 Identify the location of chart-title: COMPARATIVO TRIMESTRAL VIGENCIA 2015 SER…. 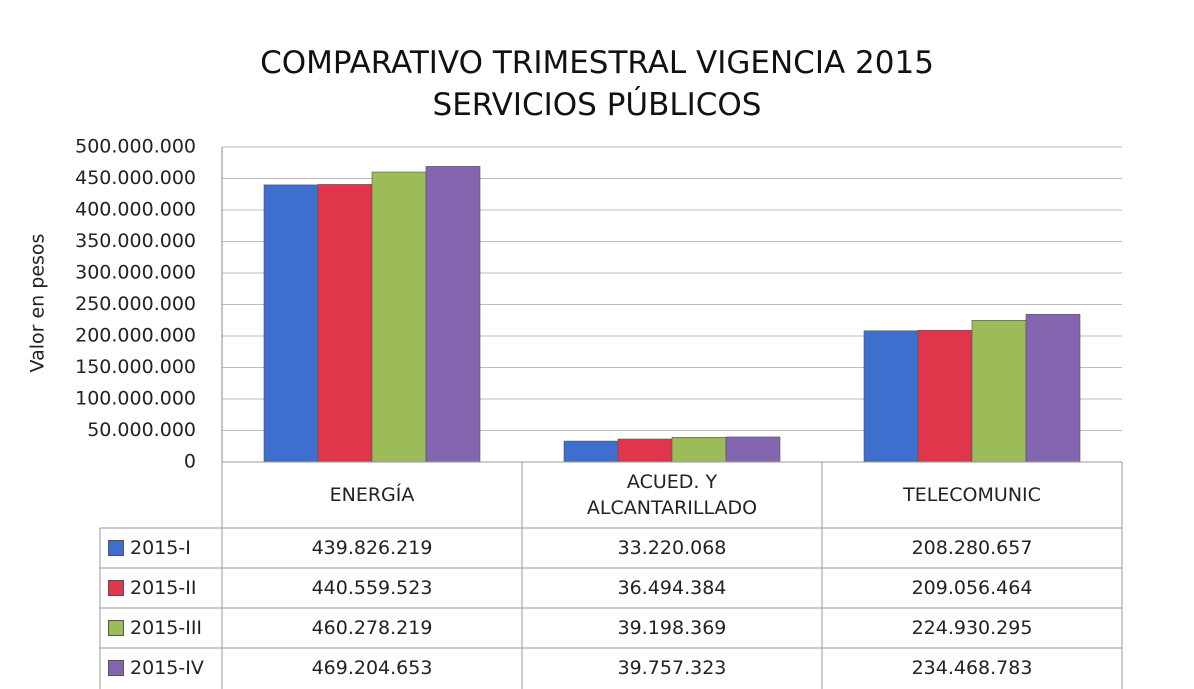
(597, 84).